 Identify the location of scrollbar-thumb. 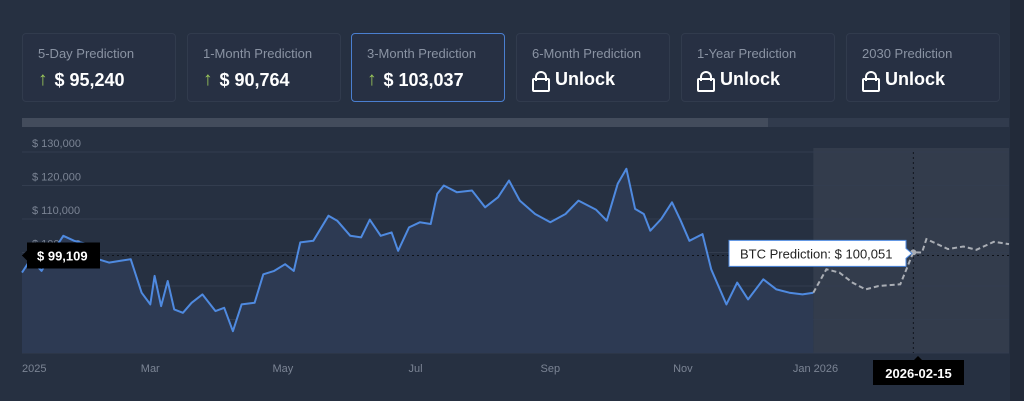
(395, 122).